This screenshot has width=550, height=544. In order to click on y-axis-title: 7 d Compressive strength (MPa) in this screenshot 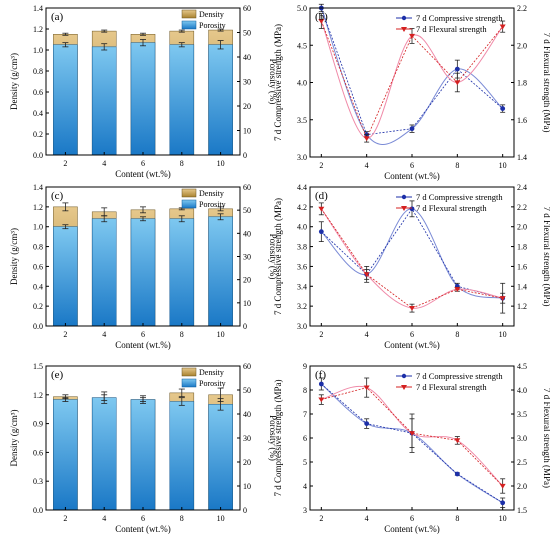, I will do `click(278, 256)`.